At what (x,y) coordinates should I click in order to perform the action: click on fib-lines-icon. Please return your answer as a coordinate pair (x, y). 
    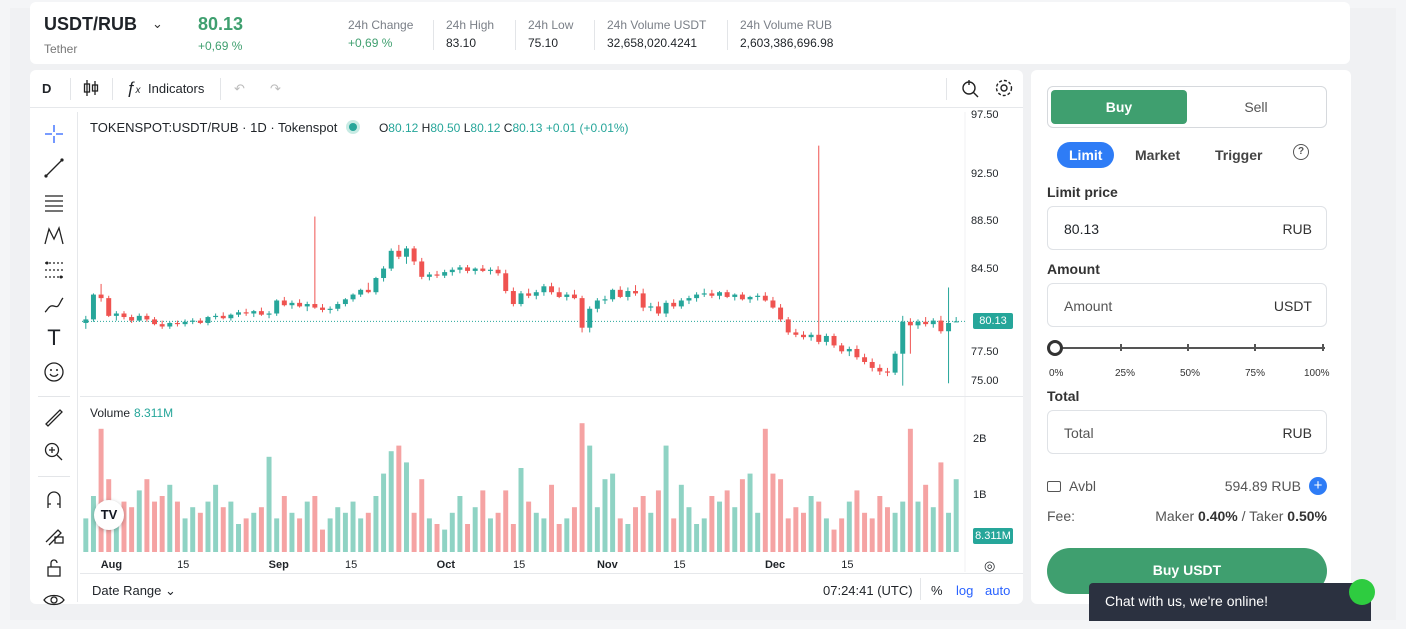
    Looking at the image, I should click on (54, 202).